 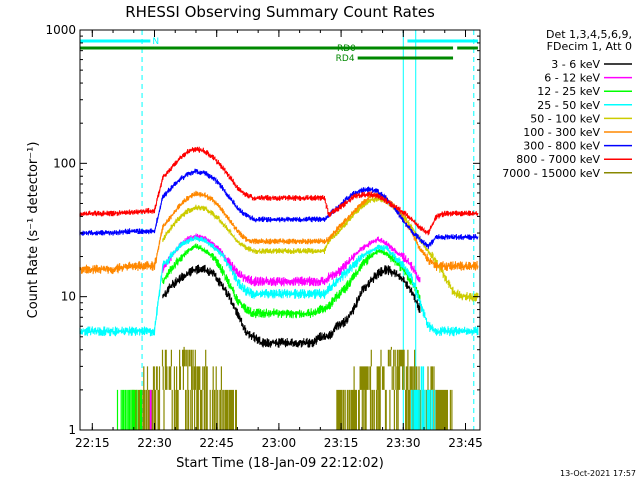 I want to click on legend-entry: 800 - 7000 keV, so click(x=574, y=159).